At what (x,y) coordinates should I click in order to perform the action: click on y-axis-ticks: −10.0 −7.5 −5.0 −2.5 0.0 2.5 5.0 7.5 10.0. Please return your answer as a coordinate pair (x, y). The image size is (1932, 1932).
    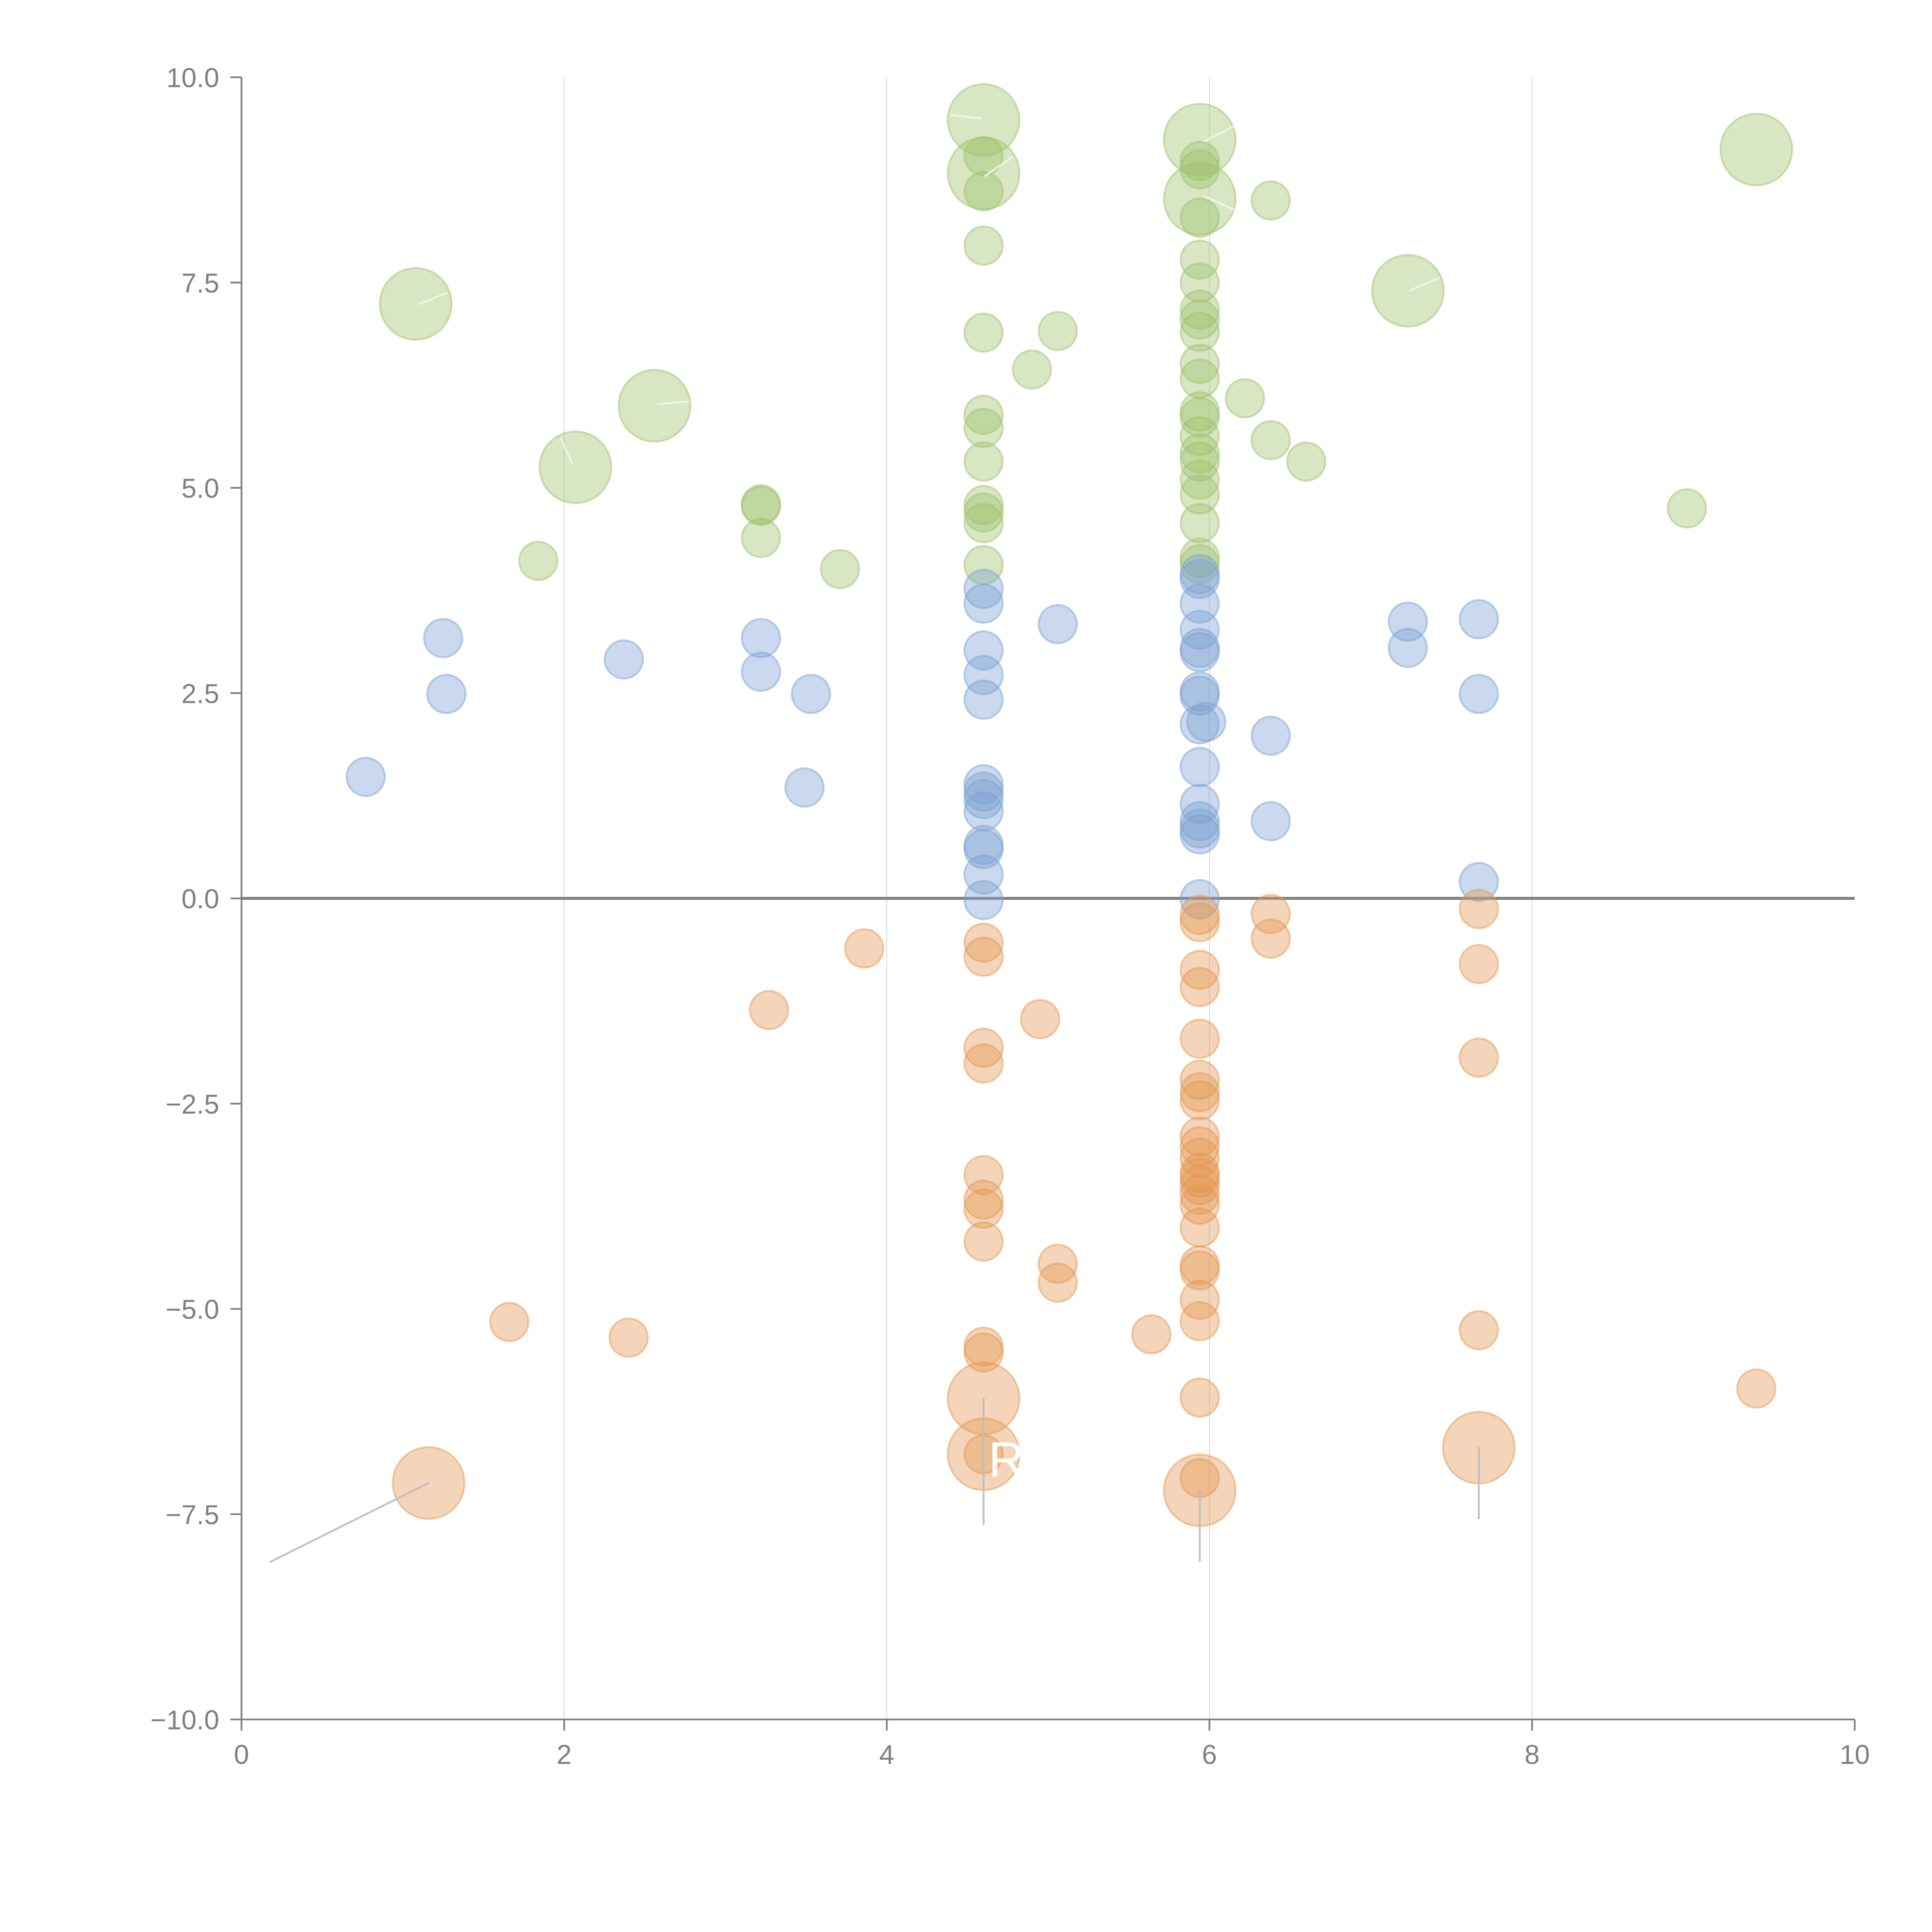
    Looking at the image, I should click on (196, 899).